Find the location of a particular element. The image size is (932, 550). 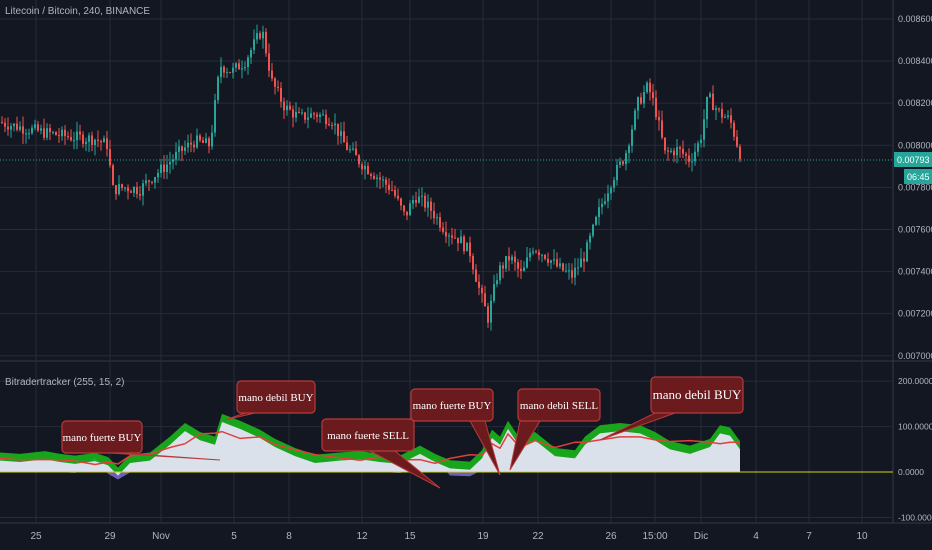

y-tick-label: 0.007000 is located at coordinates (915, 356).